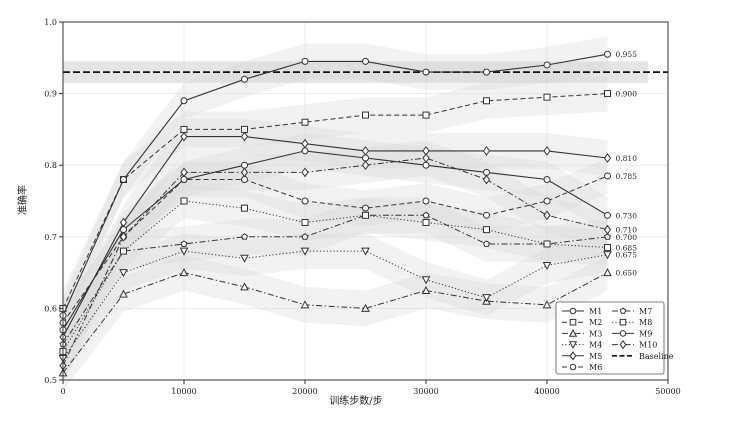 Image resolution: width=729 pixels, height=434 pixels. I want to click on y-tick-label-5: 1.0, so click(50, 22).